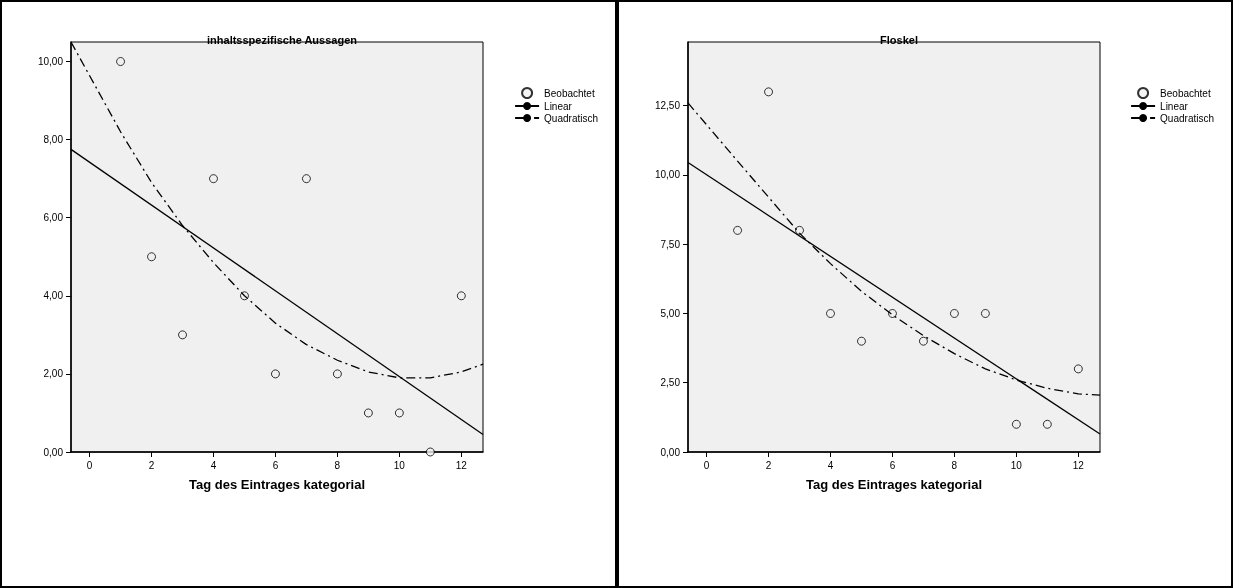 Image resolution: width=1233 pixels, height=588 pixels. What do you see at coordinates (670, 244) in the screenshot?
I see `y-tick-label: 7,50` at bounding box center [670, 244].